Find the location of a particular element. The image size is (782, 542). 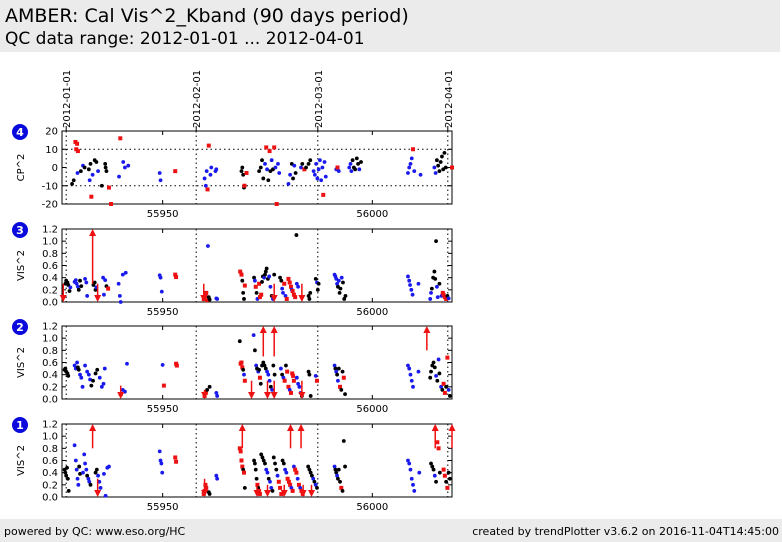

x-tick-label: 55950 is located at coordinates (163, 409).